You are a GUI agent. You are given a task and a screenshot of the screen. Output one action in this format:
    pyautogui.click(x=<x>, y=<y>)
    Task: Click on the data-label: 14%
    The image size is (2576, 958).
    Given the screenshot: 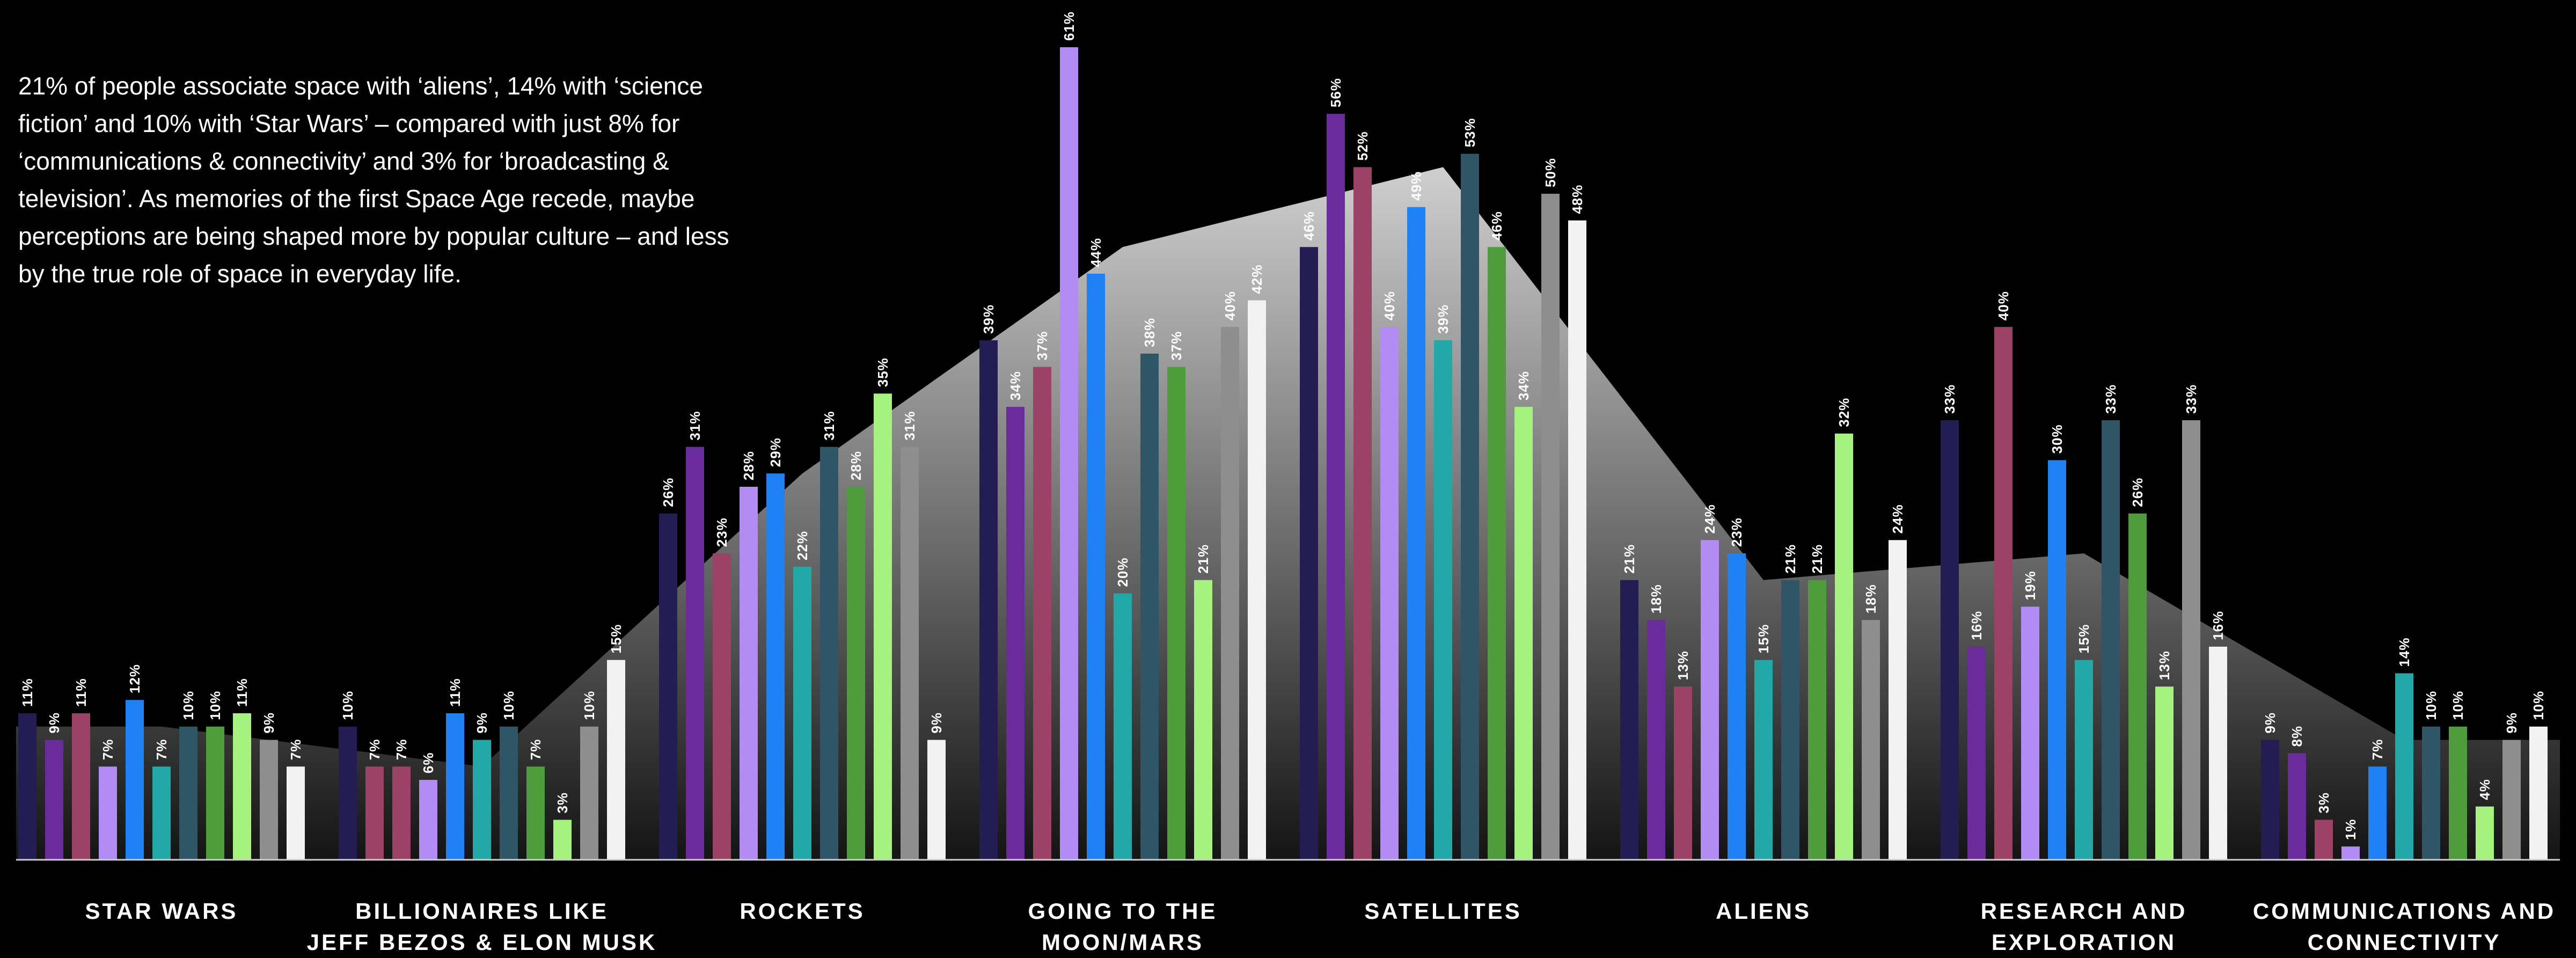 What is the action you would take?
    pyautogui.click(x=2404, y=652)
    